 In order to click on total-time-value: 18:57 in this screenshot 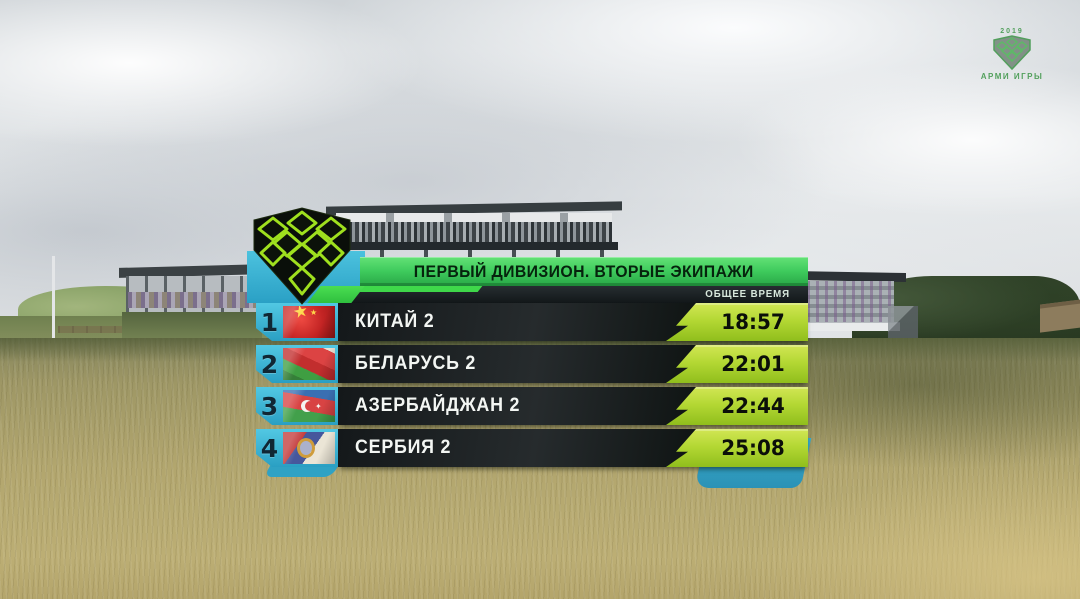, I will do `click(753, 322)`.